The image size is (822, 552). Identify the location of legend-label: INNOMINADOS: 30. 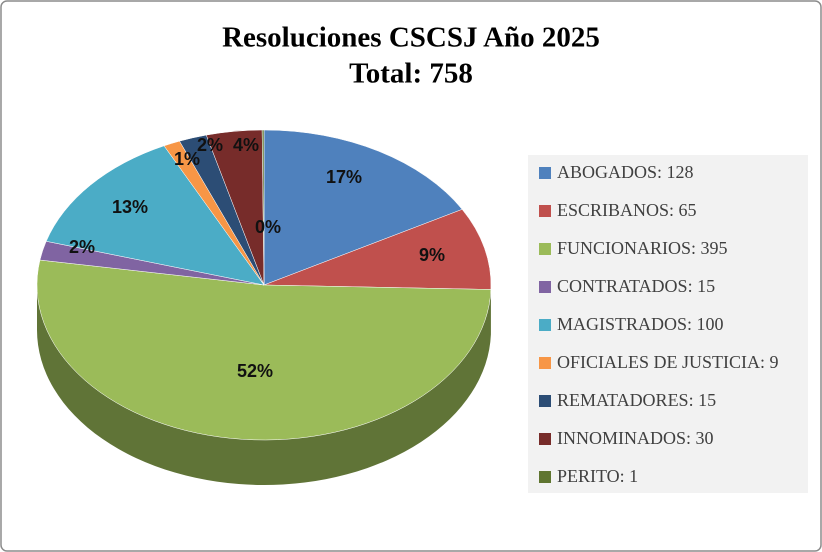
(635, 438).